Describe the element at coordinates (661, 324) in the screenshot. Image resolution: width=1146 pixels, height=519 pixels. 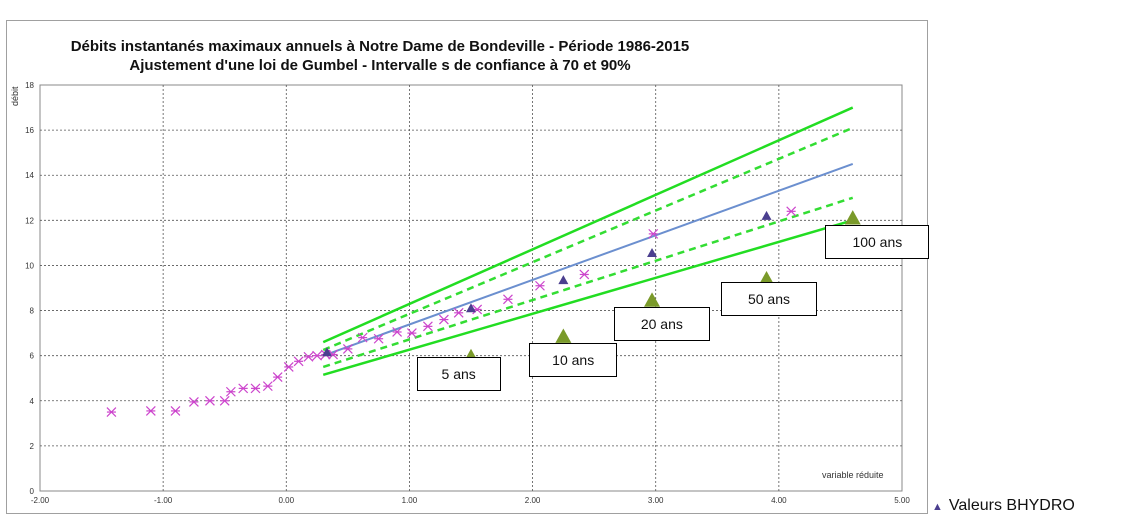
I see `annotation-box-20-ans: 20 ans` at that location.